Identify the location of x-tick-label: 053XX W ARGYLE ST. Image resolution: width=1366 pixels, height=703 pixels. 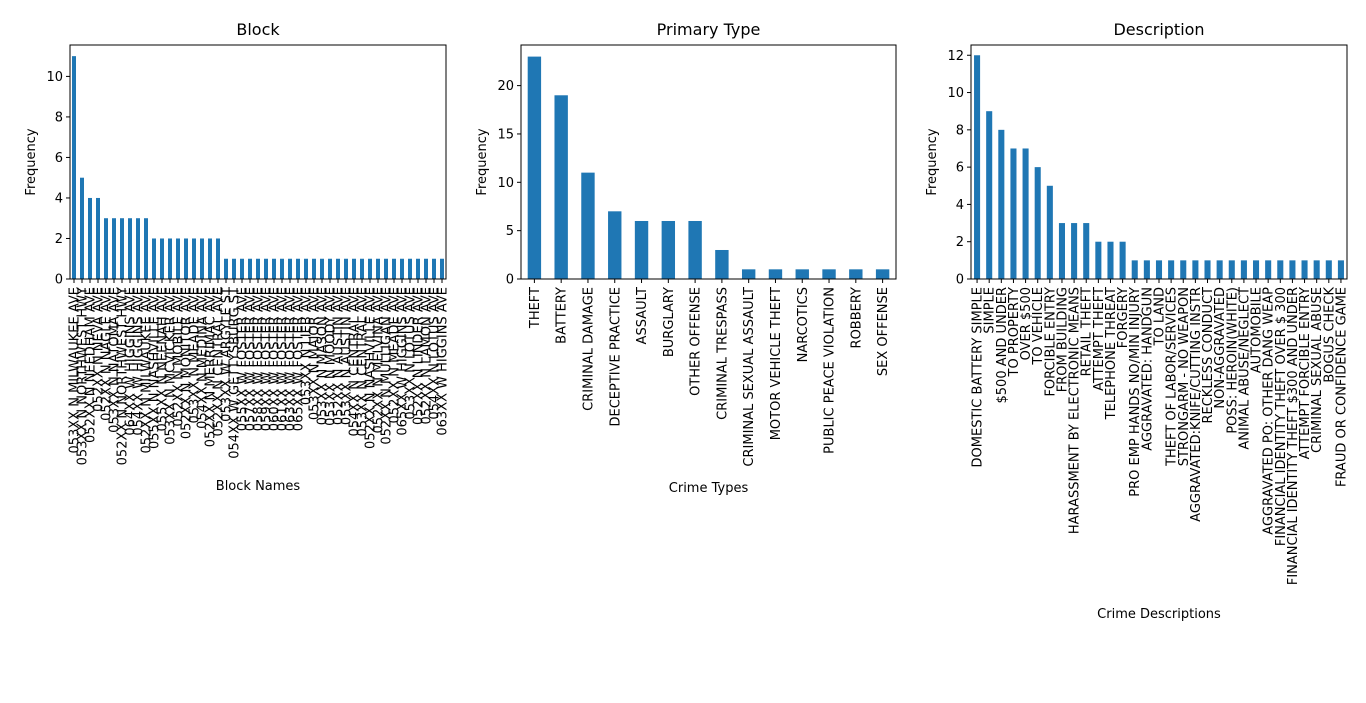
(227, 354).